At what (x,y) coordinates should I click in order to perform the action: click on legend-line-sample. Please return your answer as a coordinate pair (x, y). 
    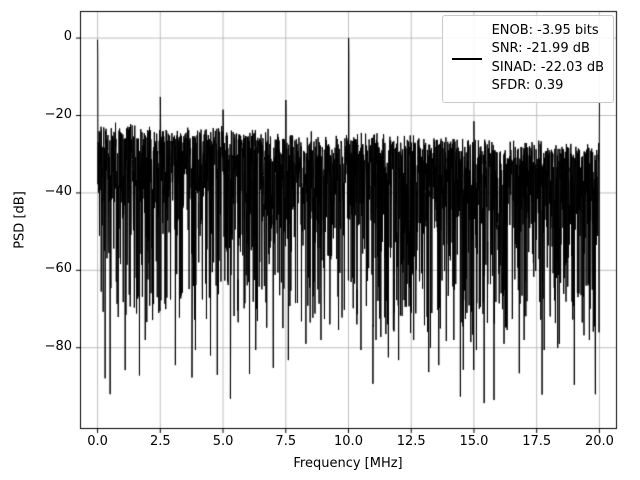
    Looking at the image, I should click on (466, 58).